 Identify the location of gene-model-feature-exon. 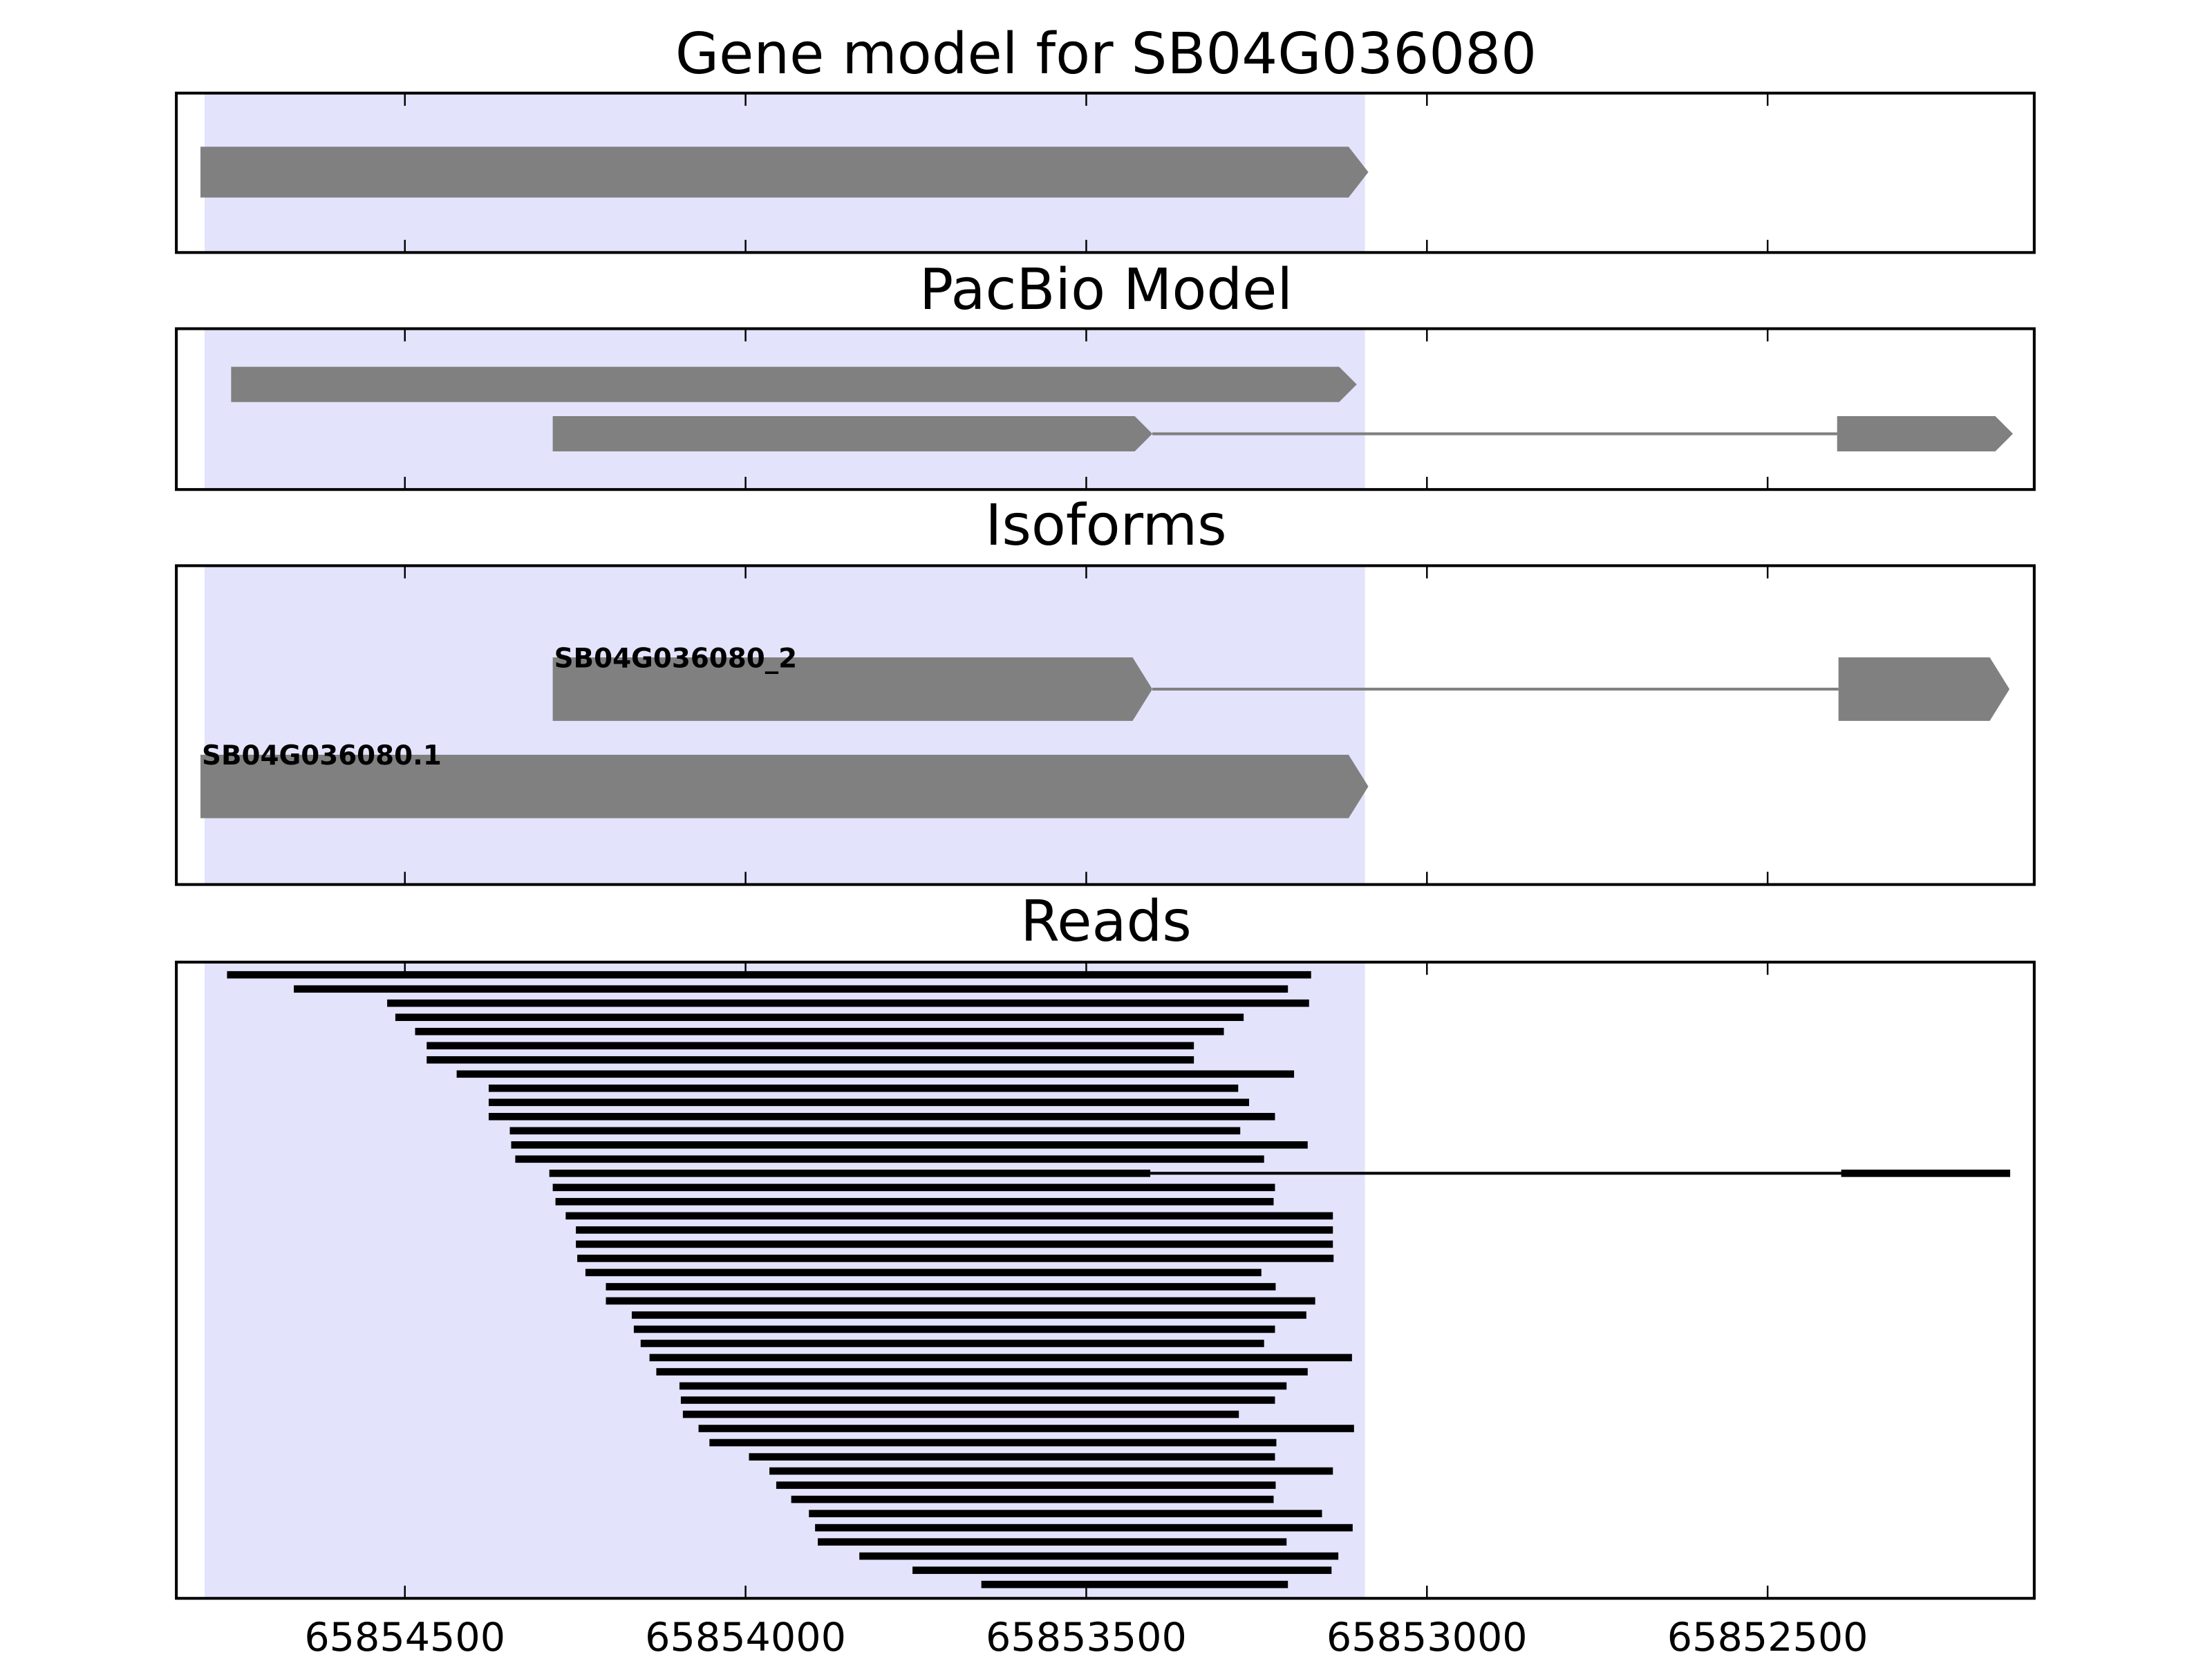
(784, 172).